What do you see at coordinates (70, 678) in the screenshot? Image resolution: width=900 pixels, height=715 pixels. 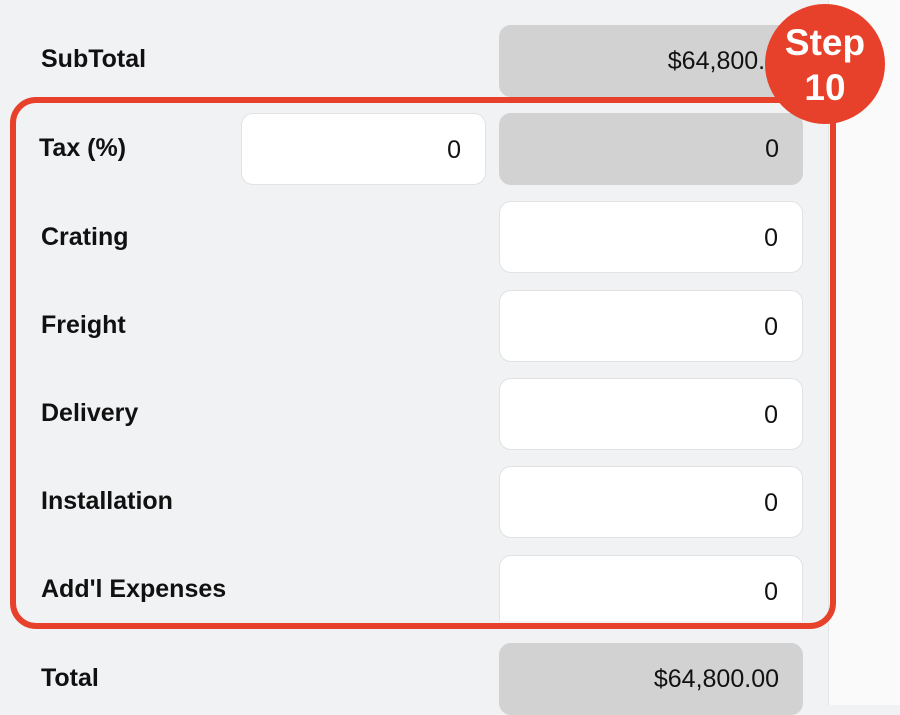 I see `total-label: Total` at bounding box center [70, 678].